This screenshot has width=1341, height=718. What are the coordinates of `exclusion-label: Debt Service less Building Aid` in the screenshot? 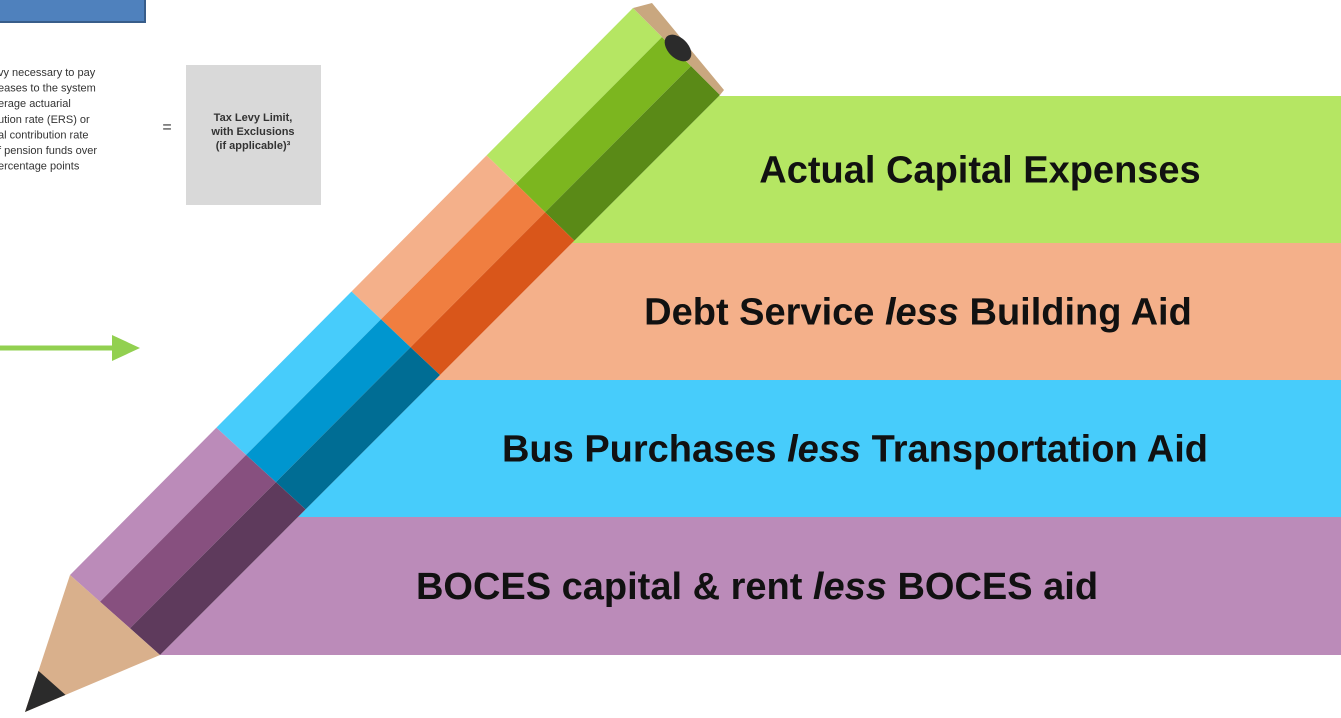 It's located at (918, 313).